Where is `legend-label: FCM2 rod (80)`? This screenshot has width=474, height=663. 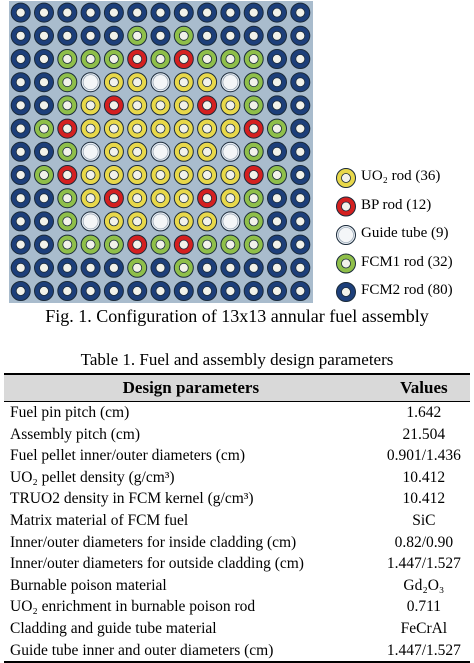
legend-label: FCM2 rod (80) is located at coordinates (407, 290).